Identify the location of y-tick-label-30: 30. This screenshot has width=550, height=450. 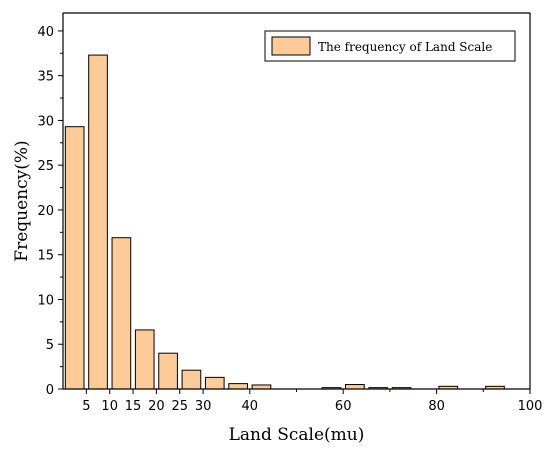
(45, 121).